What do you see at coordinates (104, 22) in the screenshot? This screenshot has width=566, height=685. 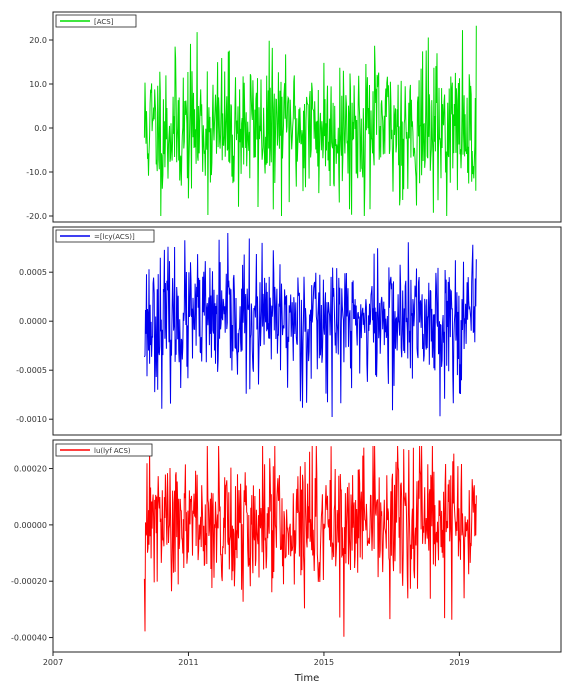 I see `legend-label: [ACS]` at bounding box center [104, 22].